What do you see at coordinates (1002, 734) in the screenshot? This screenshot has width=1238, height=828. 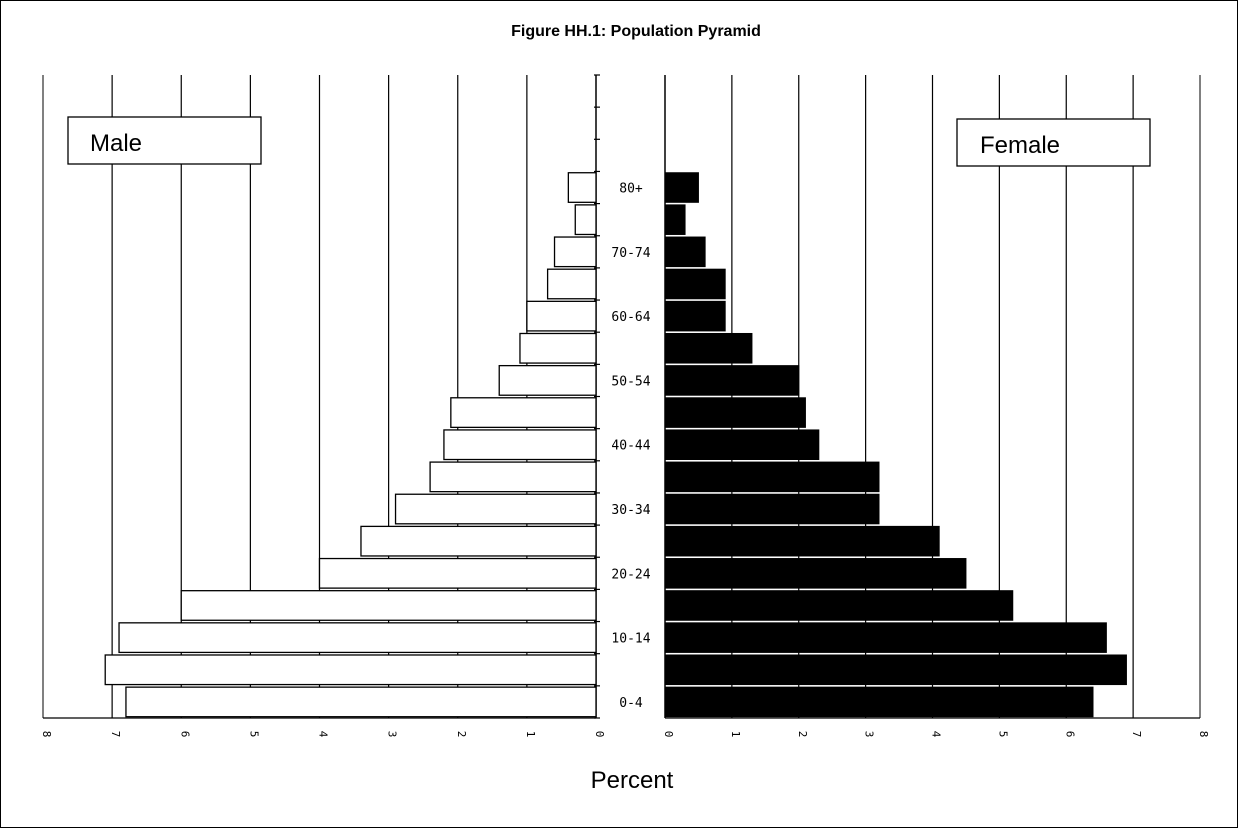 I see `female-tick-5: 5` at bounding box center [1002, 734].